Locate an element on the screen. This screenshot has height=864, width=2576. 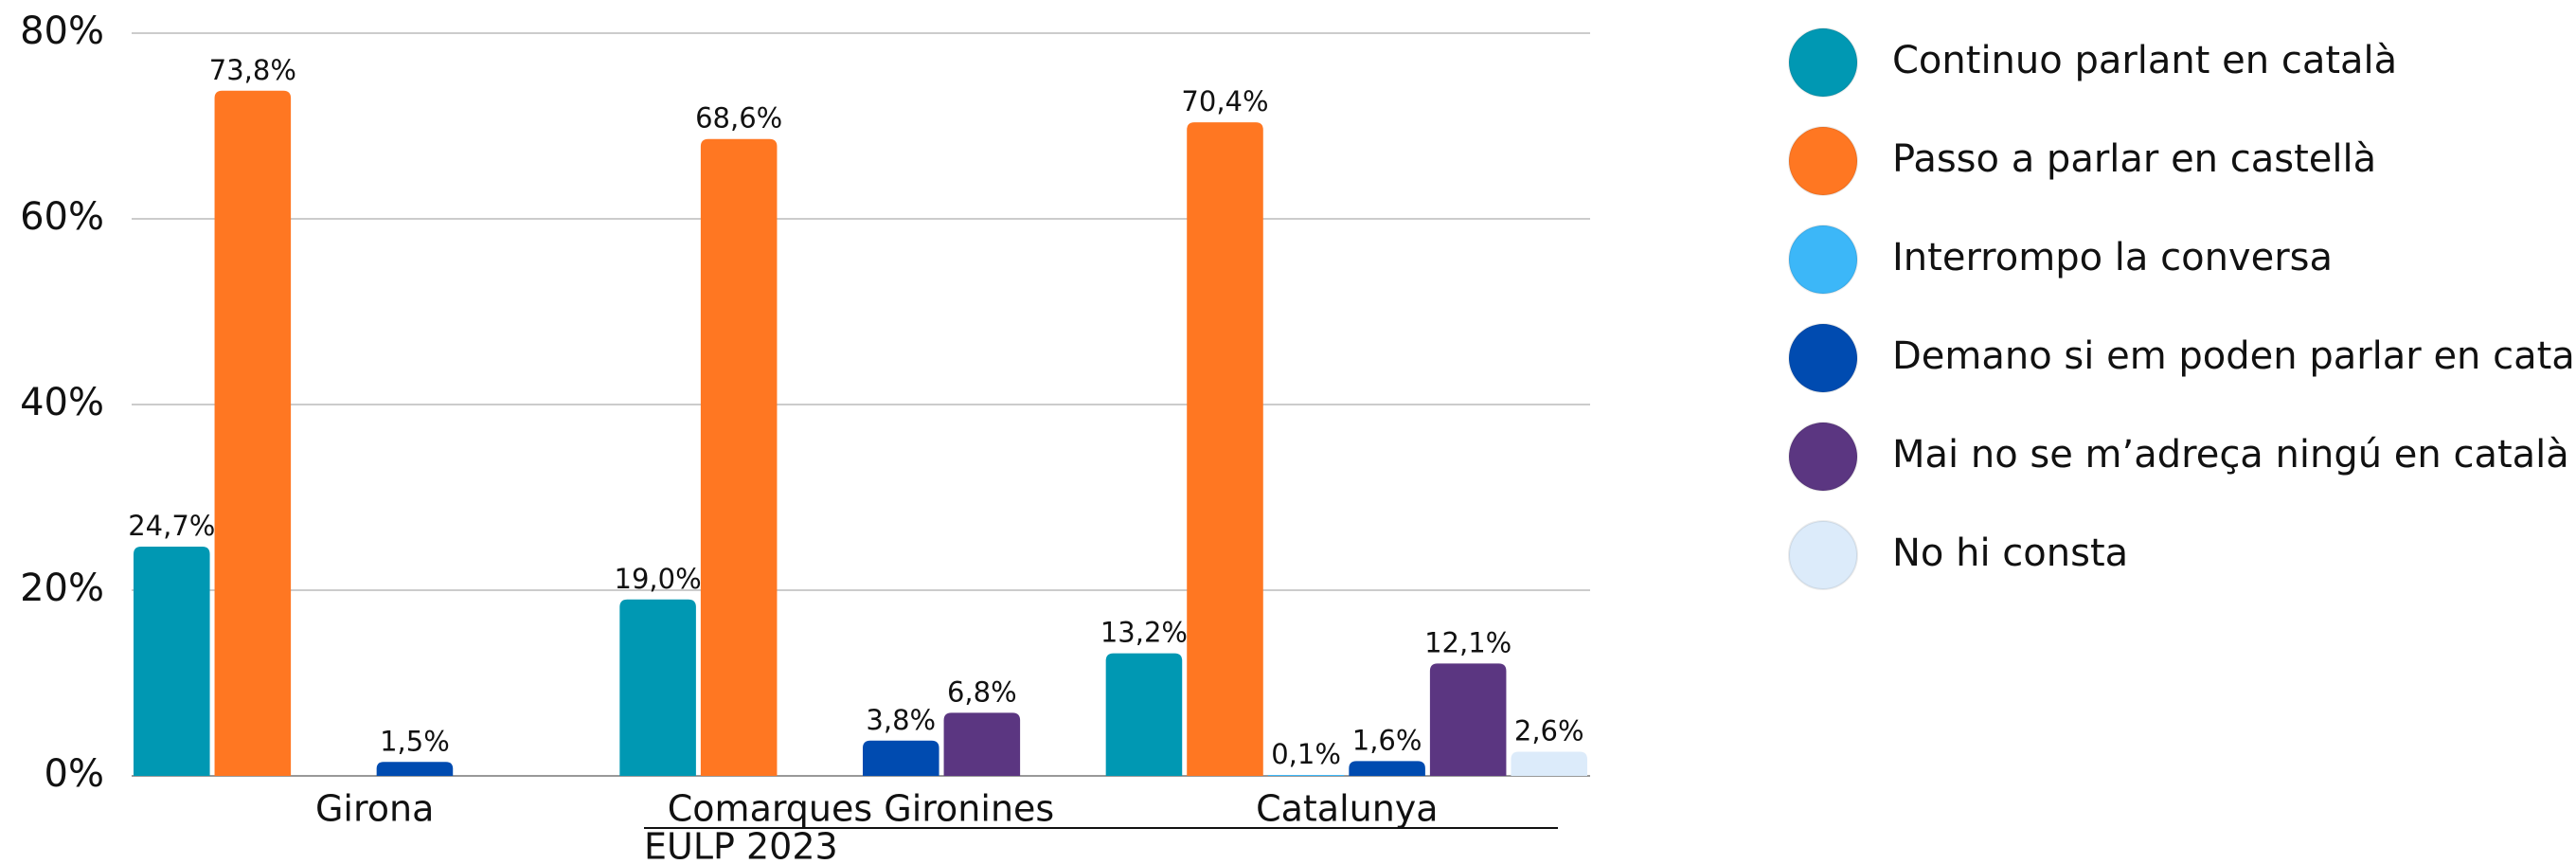
y-tick-label: 0% is located at coordinates (74, 774).